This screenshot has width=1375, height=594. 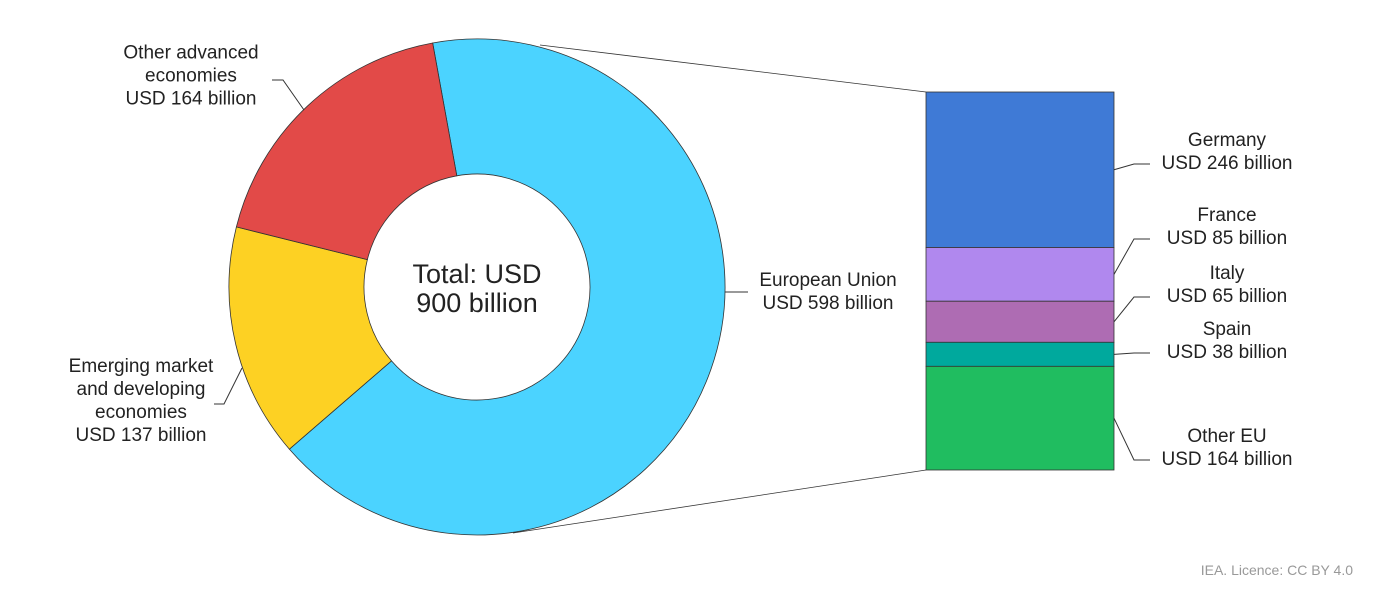 I want to click on label-value: USD 85 billion, so click(x=1227, y=238).